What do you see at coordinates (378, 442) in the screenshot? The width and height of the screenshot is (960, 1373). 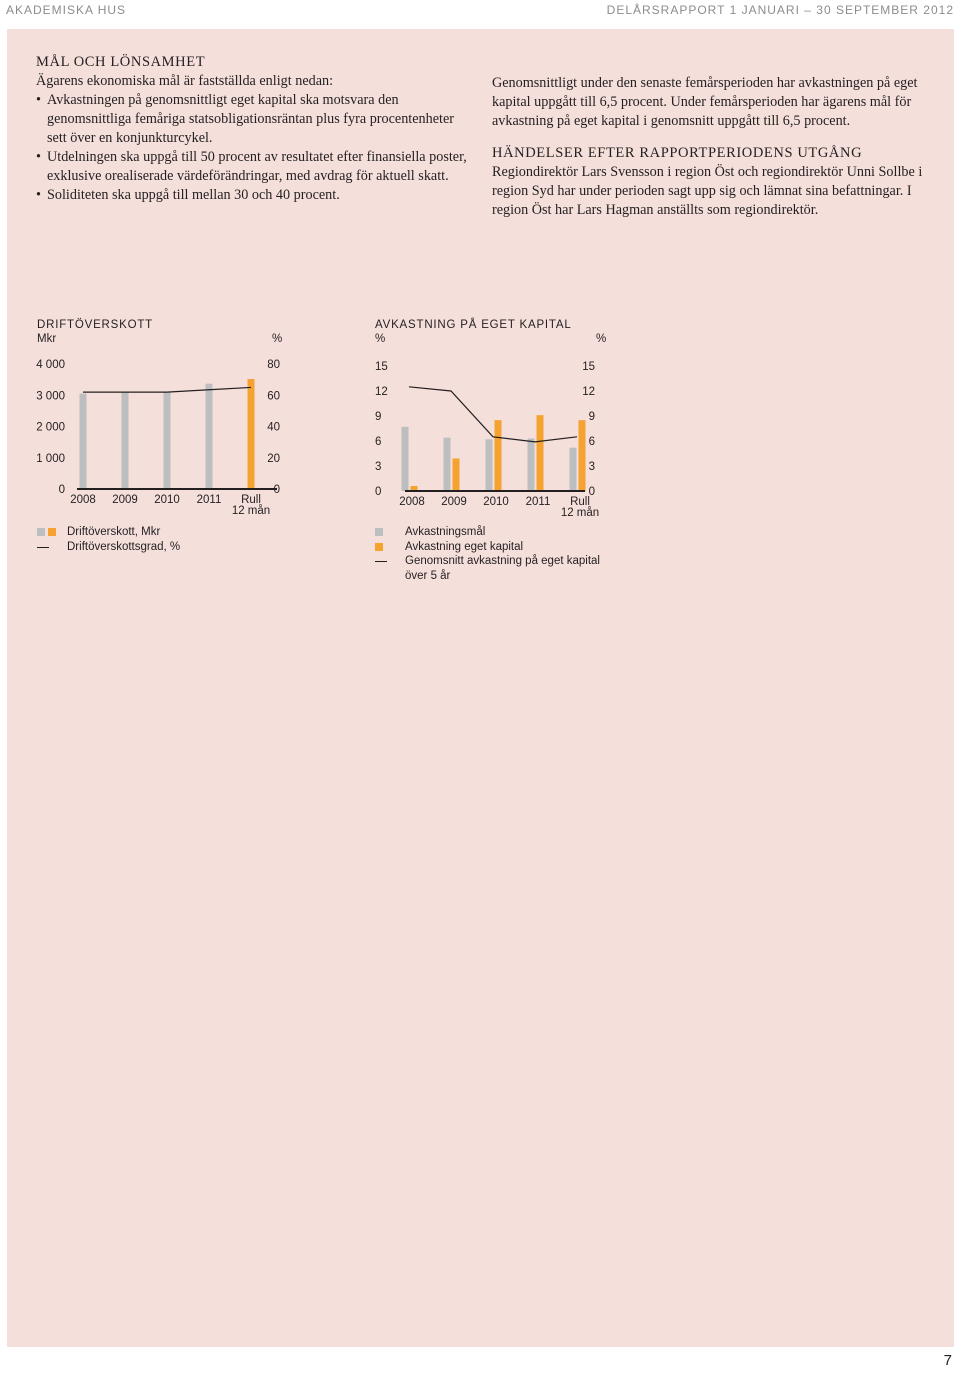 I see `left-tick-label: 6` at bounding box center [378, 442].